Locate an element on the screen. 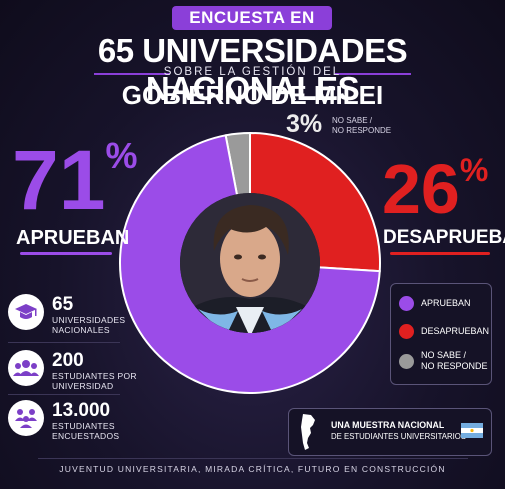 The width and height of the screenshot is (505, 489). disapprove-percentage: 26% is located at coordinates (435, 189).